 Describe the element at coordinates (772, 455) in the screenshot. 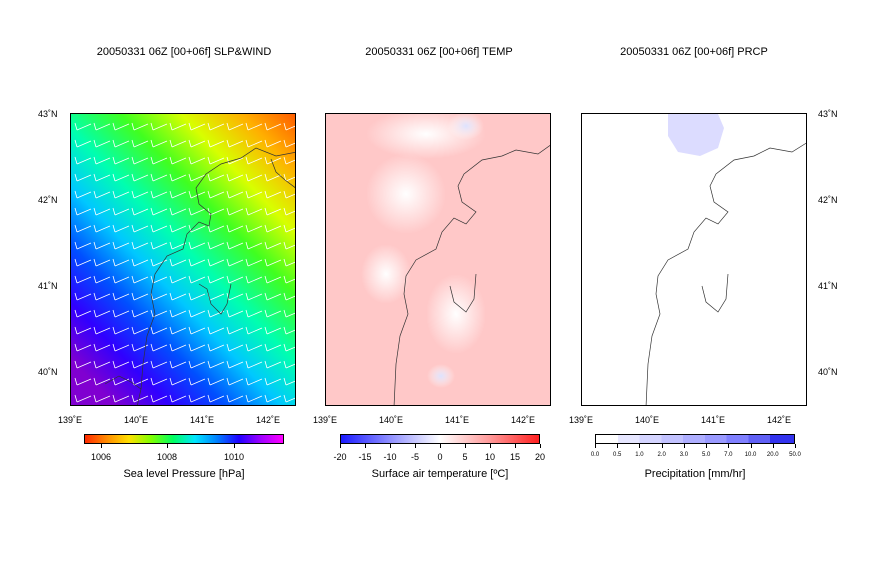

I see `precipitation-tick: 20.0` at that location.